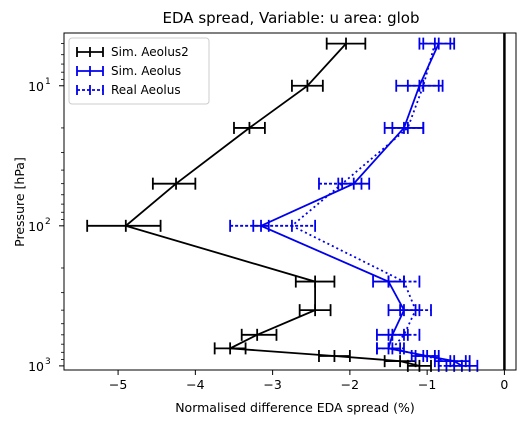 The height and width of the screenshot is (421, 525). What do you see at coordinates (272, 384) in the screenshot?
I see `x-tick-label: −3` at bounding box center [272, 384].